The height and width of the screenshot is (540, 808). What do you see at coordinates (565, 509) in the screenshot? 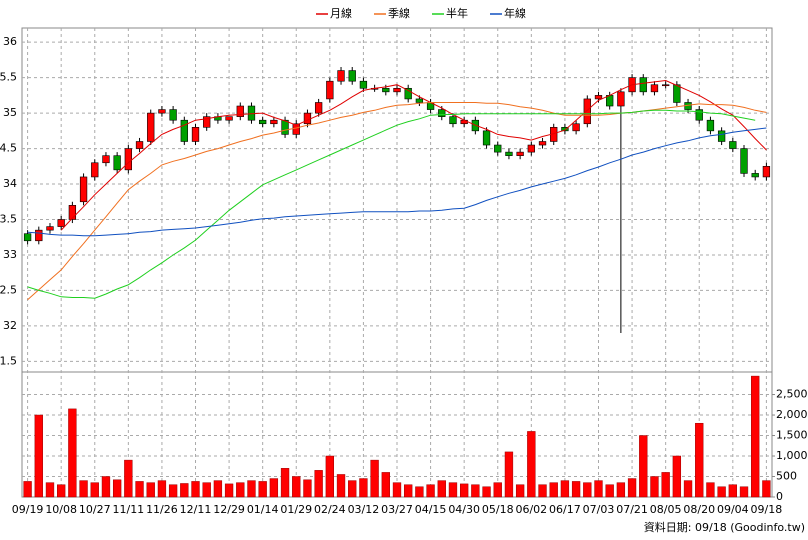
I see `x-tick-label: 06/17` at bounding box center [565, 509].